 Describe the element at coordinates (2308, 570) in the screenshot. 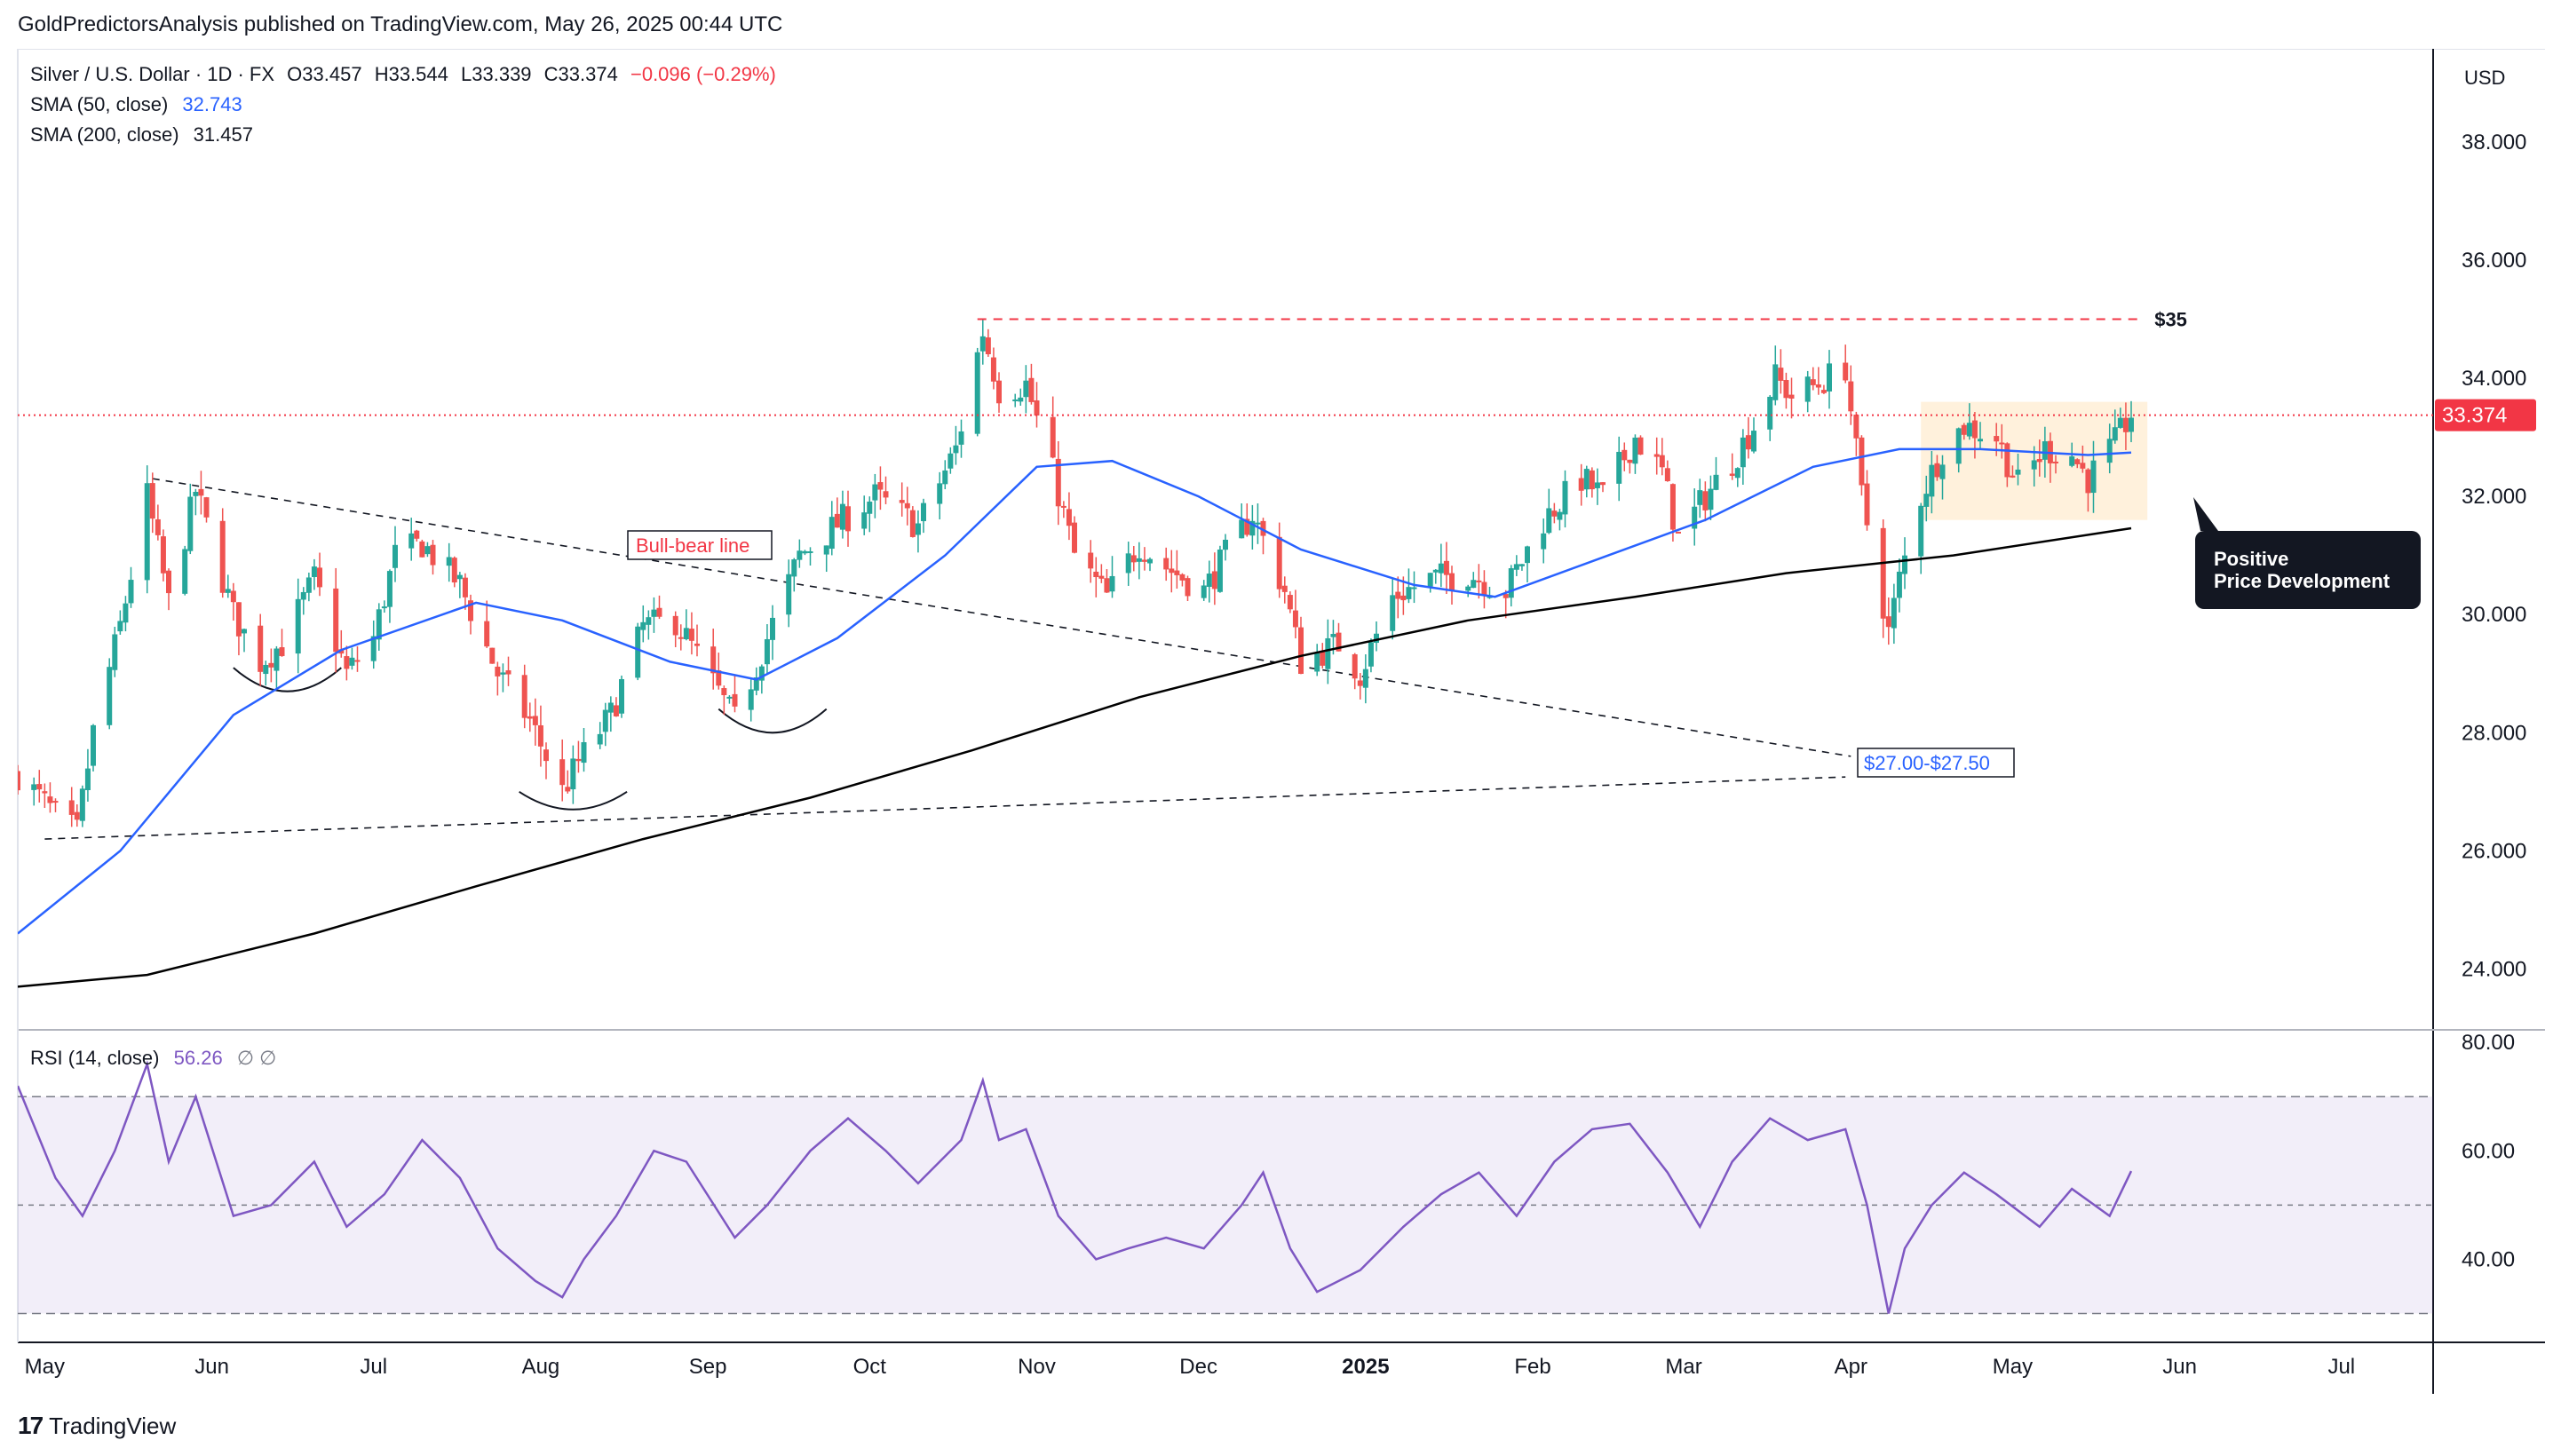

I see `callout-box` at that location.